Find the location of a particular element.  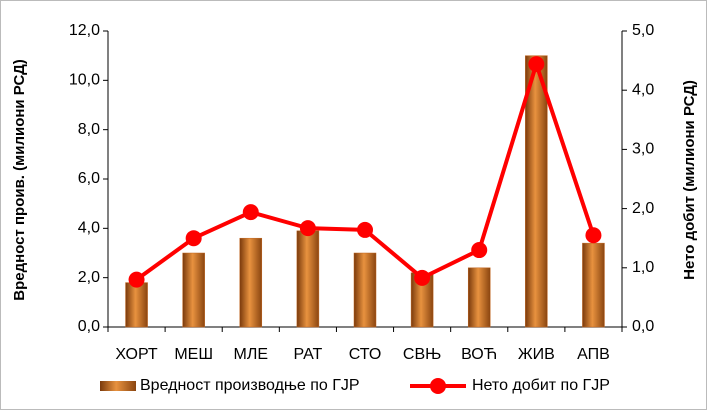

y2-tick-label: 1,0 is located at coordinates (643, 267).